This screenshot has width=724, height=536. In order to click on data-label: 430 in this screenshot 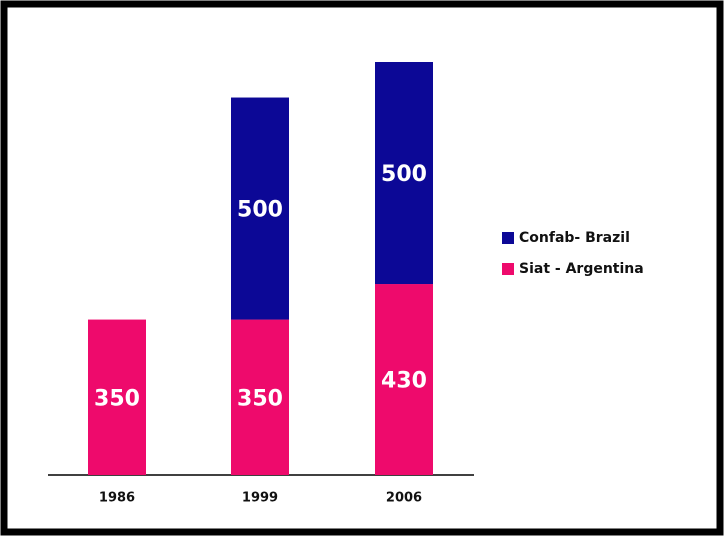, I will do `click(404, 381)`.